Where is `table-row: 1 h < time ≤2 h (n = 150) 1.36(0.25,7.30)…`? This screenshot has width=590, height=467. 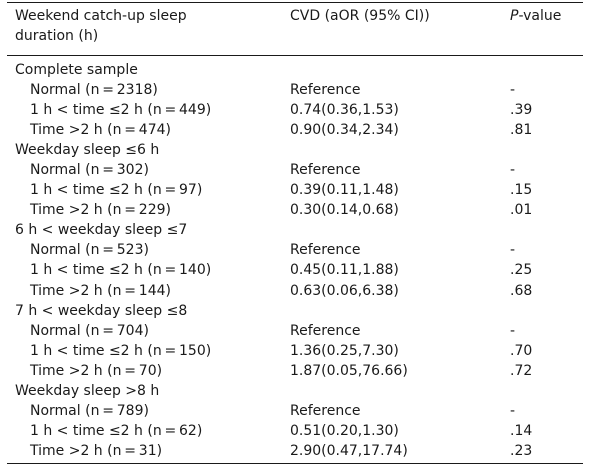
table-row: 1 h < time ≤2 h (n = 150) 1.36(0.25,7.30)… is located at coordinates (295, 351).